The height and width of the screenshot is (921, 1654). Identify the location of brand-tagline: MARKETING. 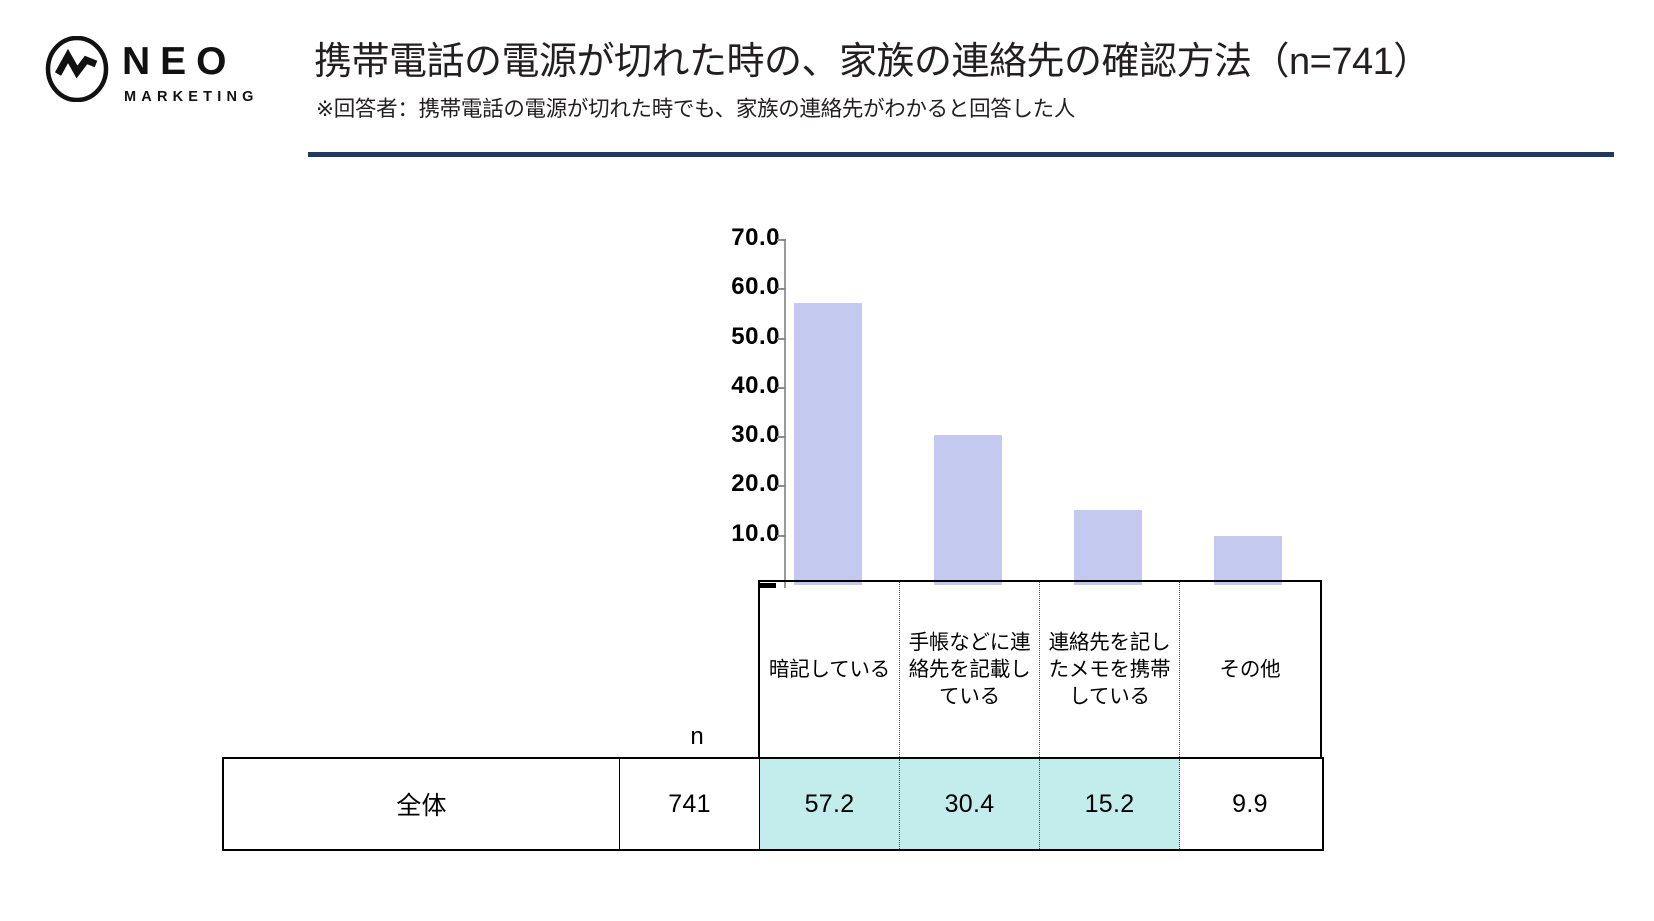
(191, 97).